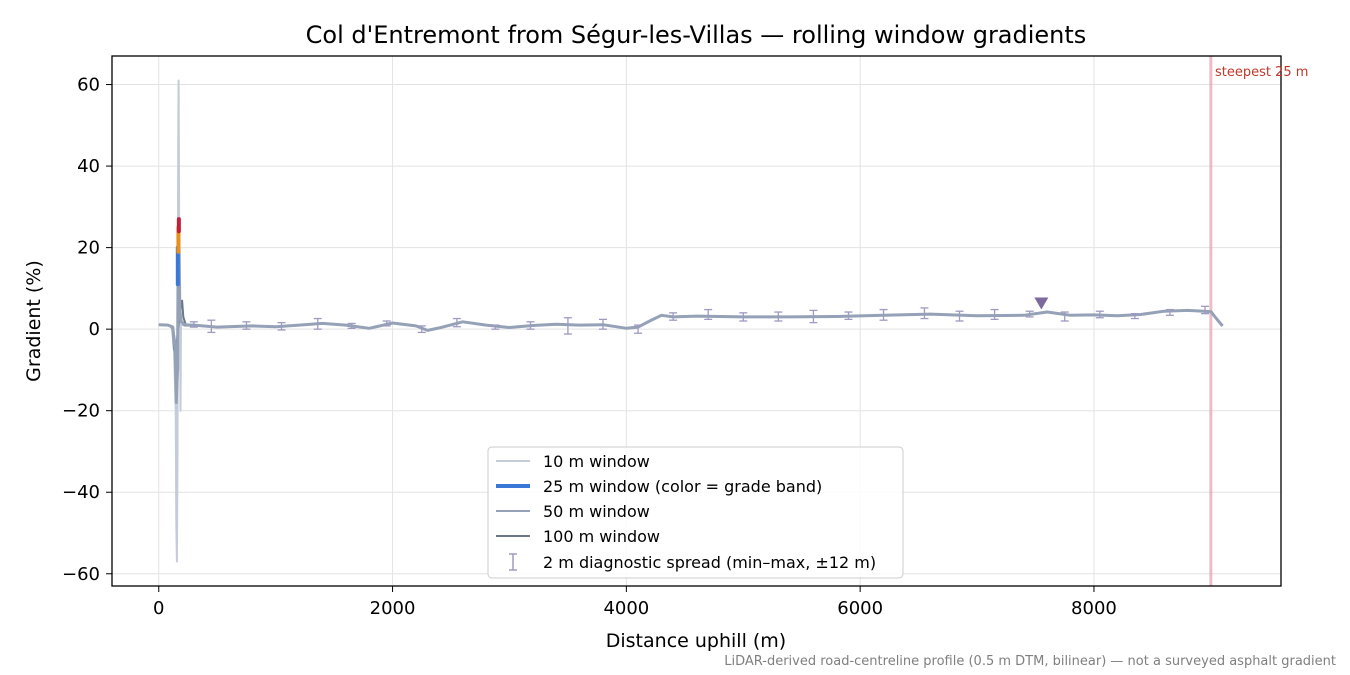 This screenshot has height=675, width=1350. Describe the element at coordinates (81, 574) in the screenshot. I see `y-tick-label: −60` at that location.